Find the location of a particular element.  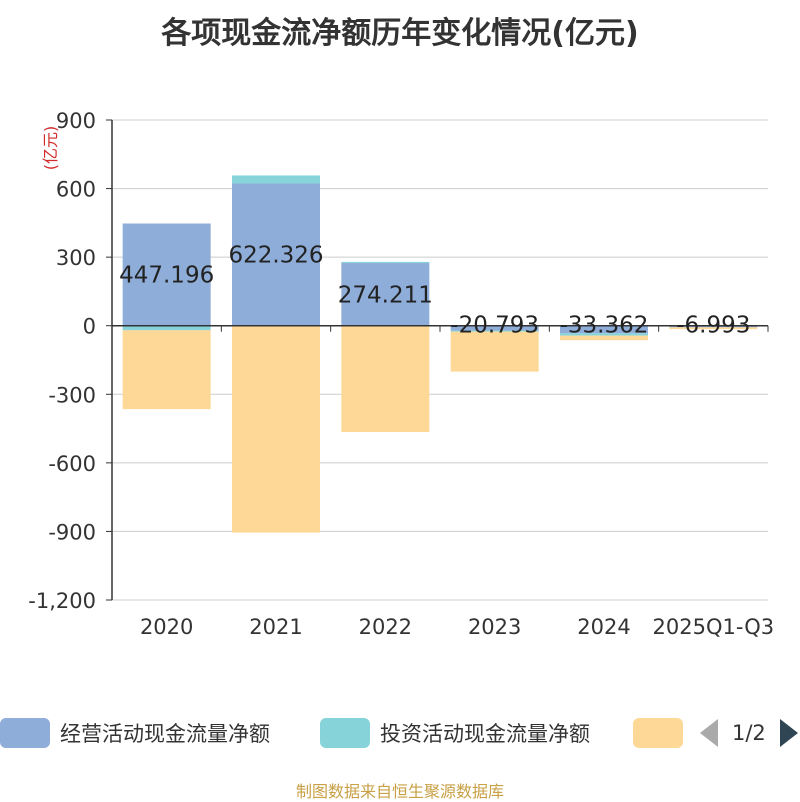

x-tick-label: 2025Q1-Q3 is located at coordinates (714, 627).